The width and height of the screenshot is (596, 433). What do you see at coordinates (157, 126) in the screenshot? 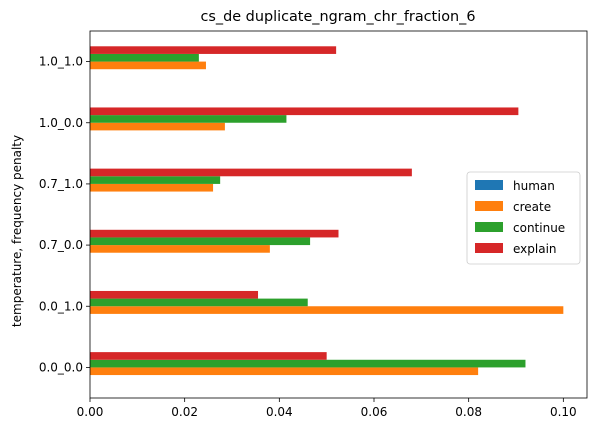
I see `bar-create-1.0_0.0` at bounding box center [157, 126].